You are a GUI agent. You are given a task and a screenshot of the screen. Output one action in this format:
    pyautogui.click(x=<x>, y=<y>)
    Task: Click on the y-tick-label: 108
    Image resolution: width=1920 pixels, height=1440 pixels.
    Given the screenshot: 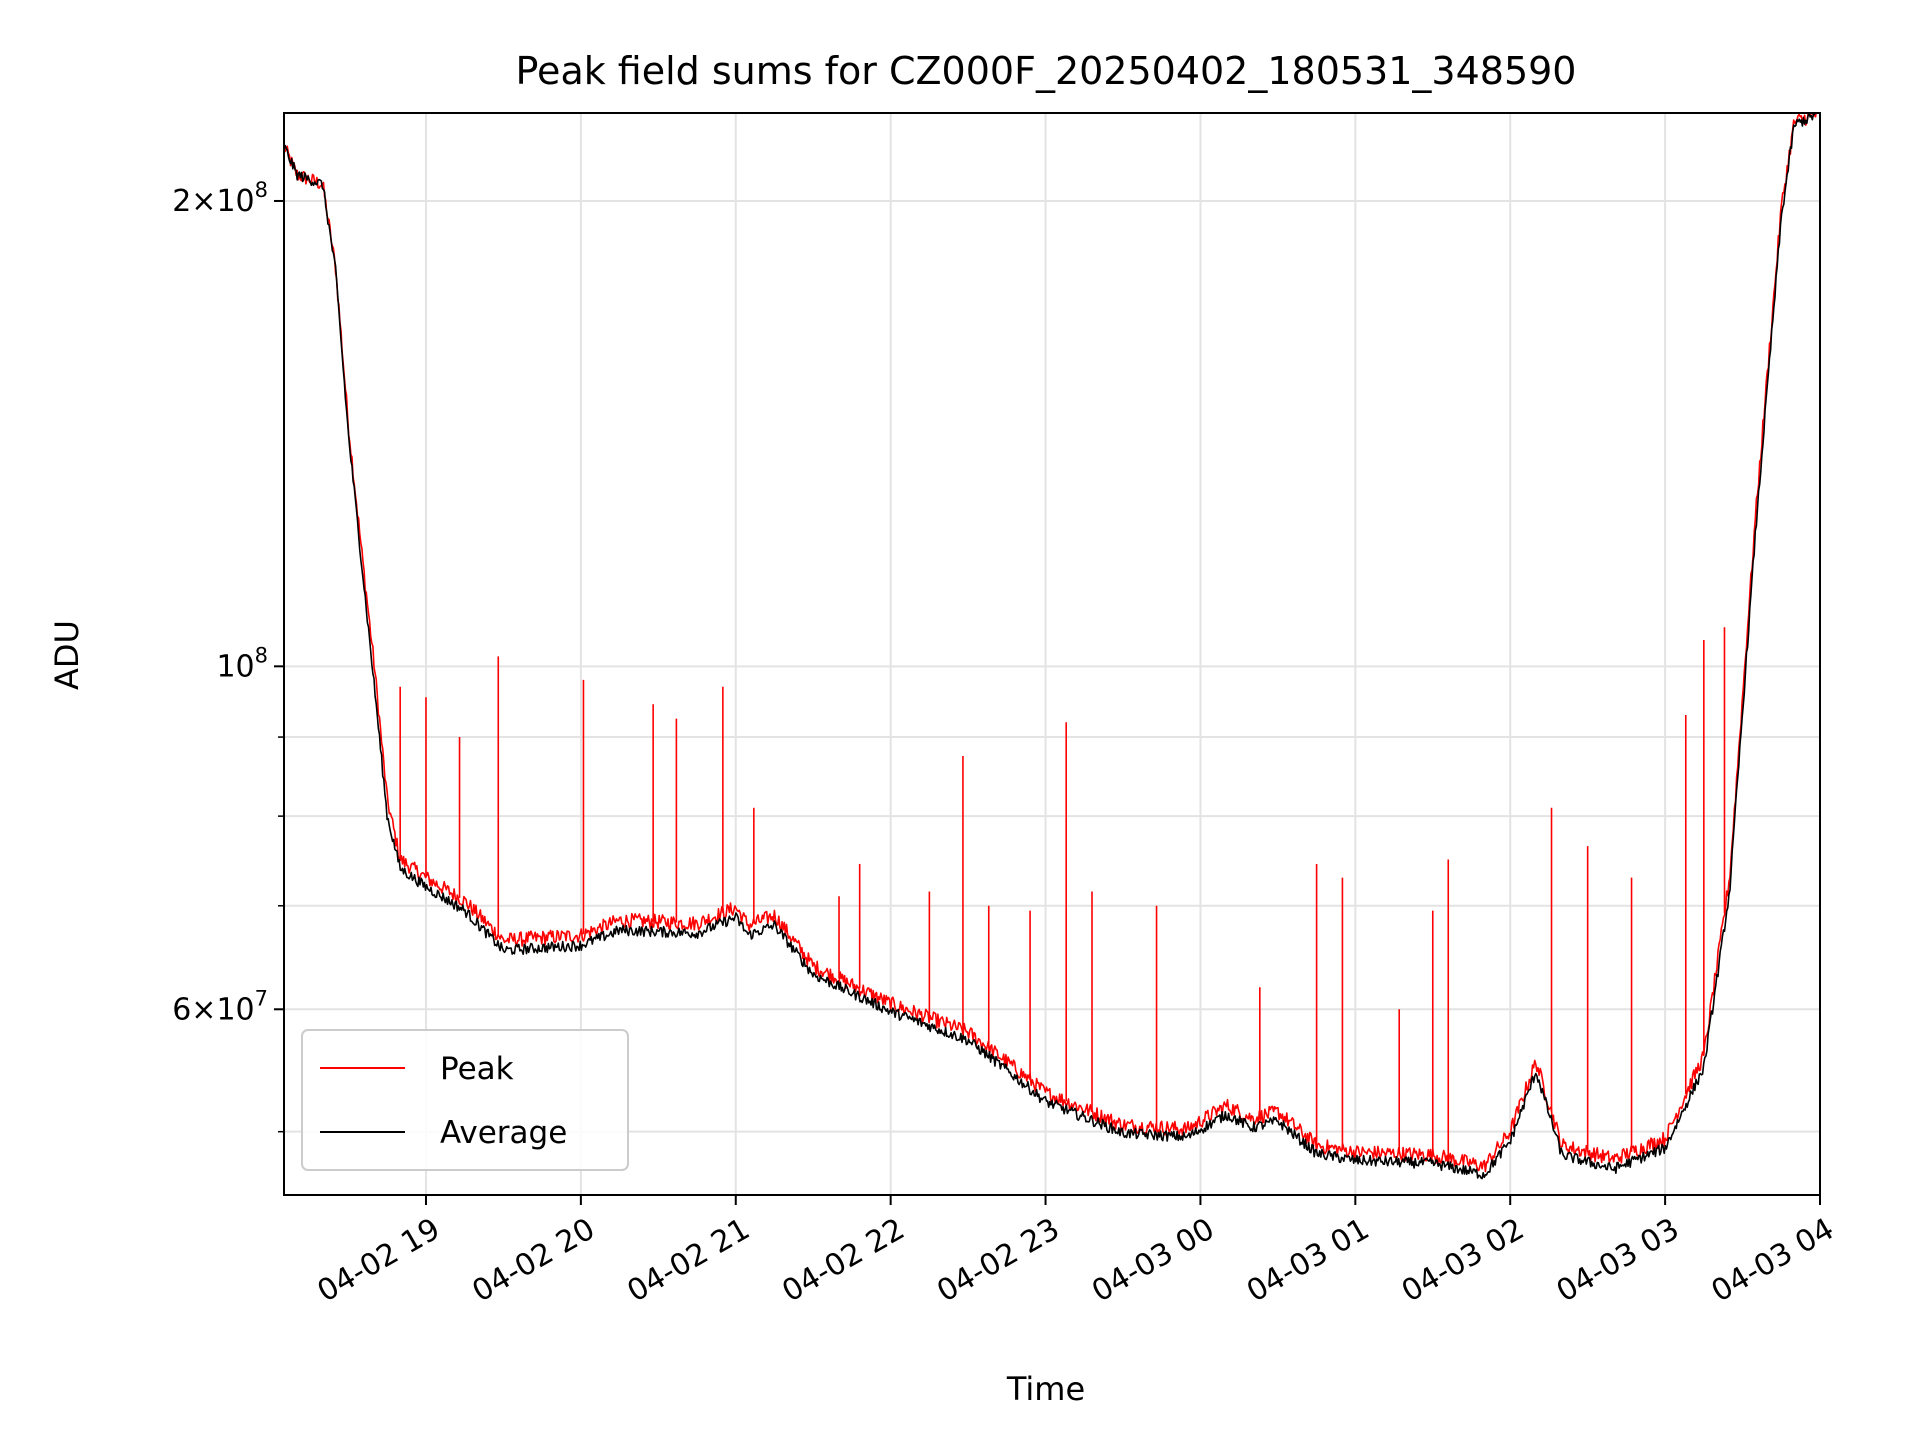 What is the action you would take?
    pyautogui.click(x=242, y=663)
    